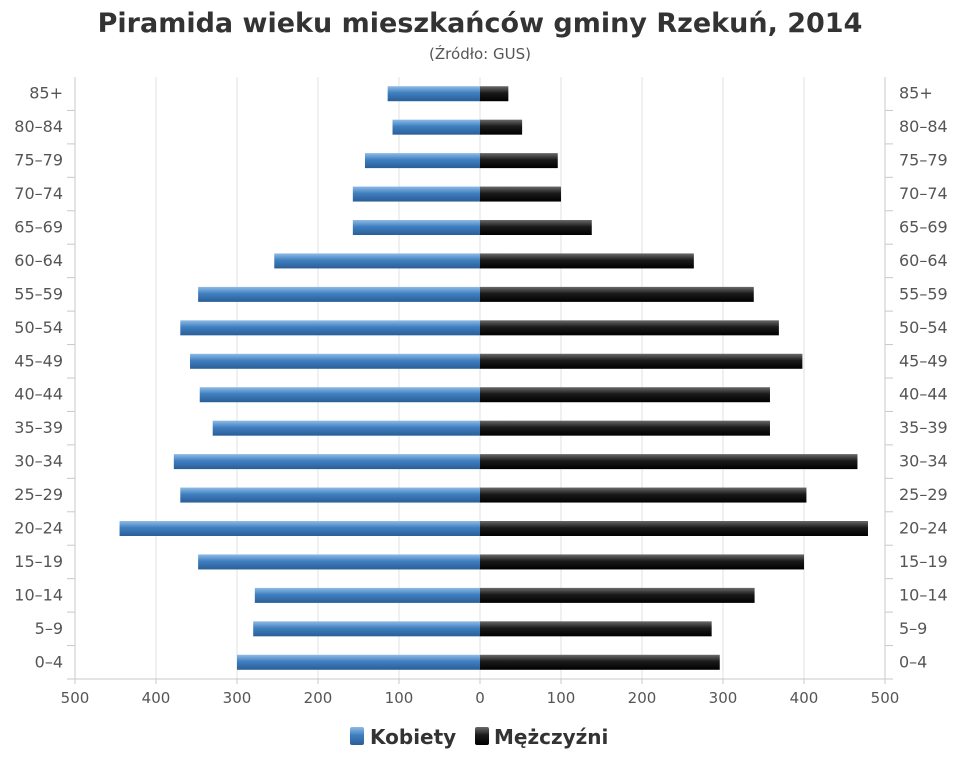  I want to click on category-label-left: 0–4, so click(49, 661).